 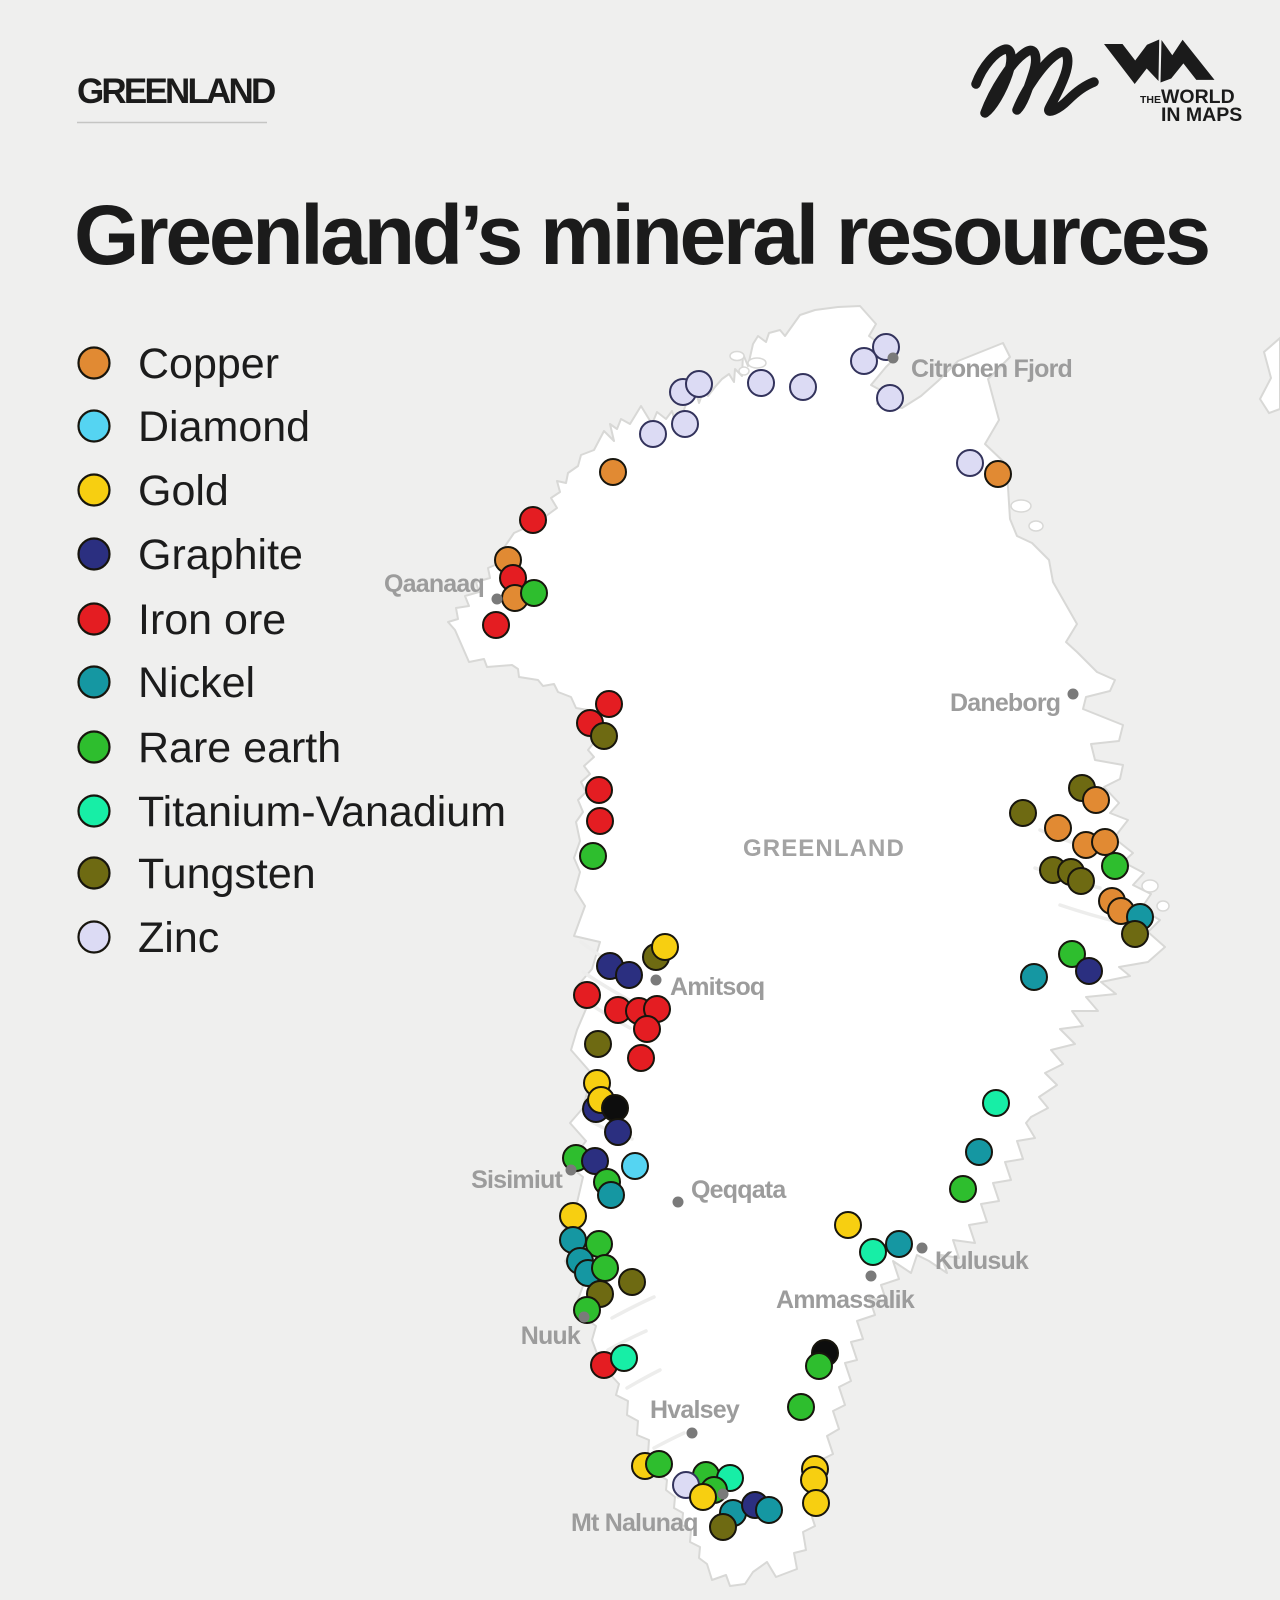 I want to click on svg-text: Zinc, so click(x=178, y=938).